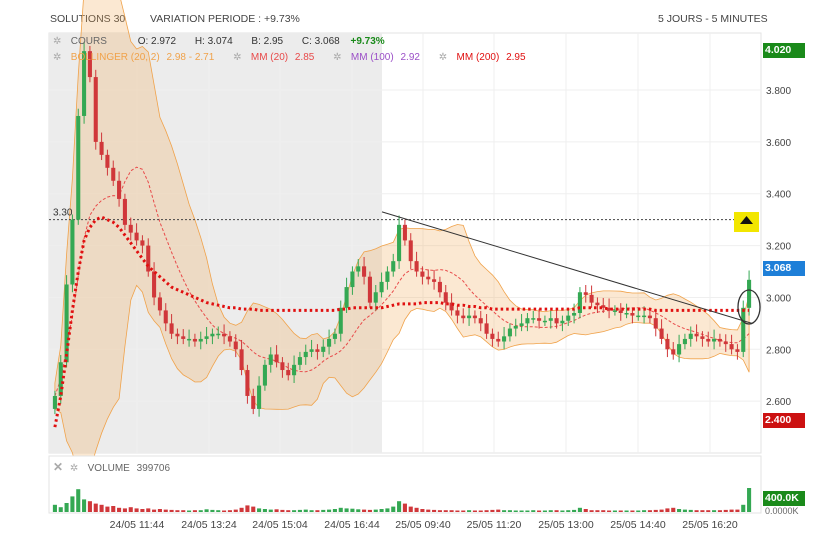 Image resolution: width=822 pixels, height=538 pixels. Describe the element at coordinates (713, 19) in the screenshot. I see `period-selector: 5 JOURS - 5 MINUTES` at that location.